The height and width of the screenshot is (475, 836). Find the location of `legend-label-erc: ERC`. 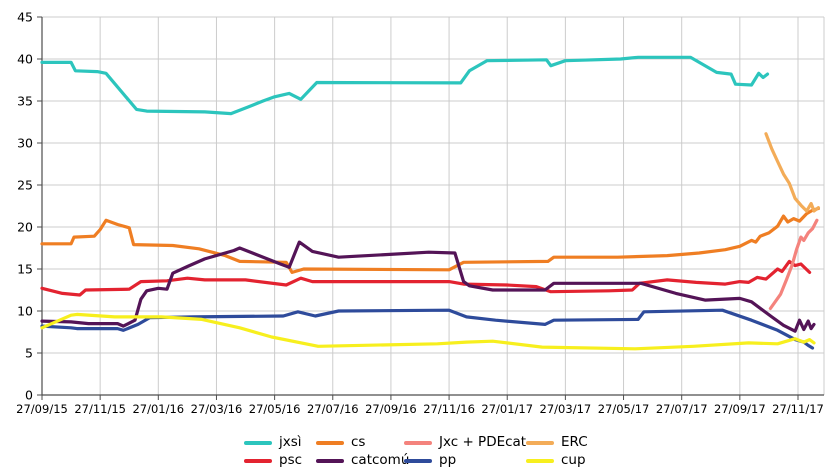

legend-label-erc: ERC is located at coordinates (574, 442).